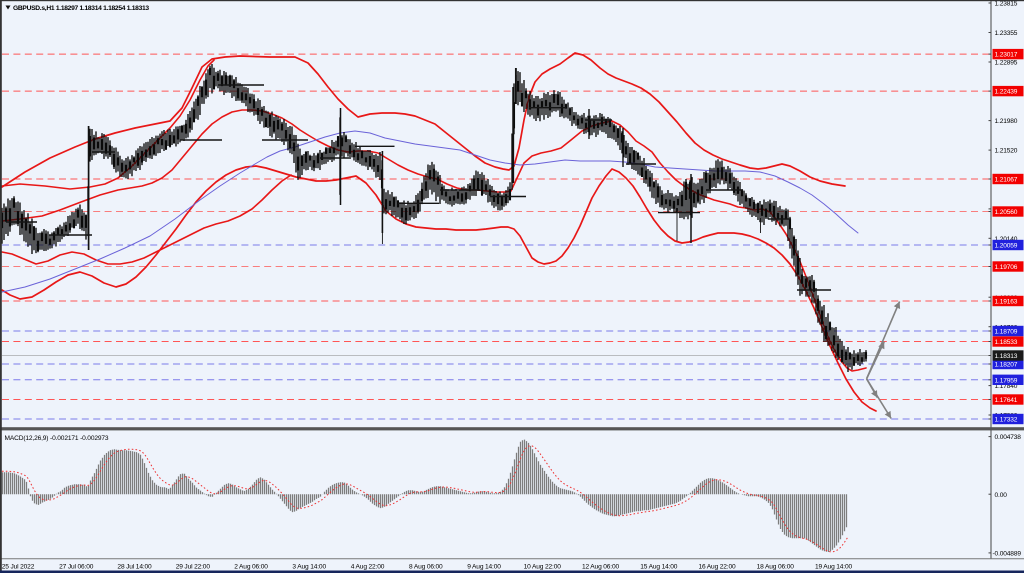 Image resolution: width=1024 pixels, height=578 pixels. What do you see at coordinates (76, 567) in the screenshot?
I see `svg-text: 27 Jul 06:00` at bounding box center [76, 567].